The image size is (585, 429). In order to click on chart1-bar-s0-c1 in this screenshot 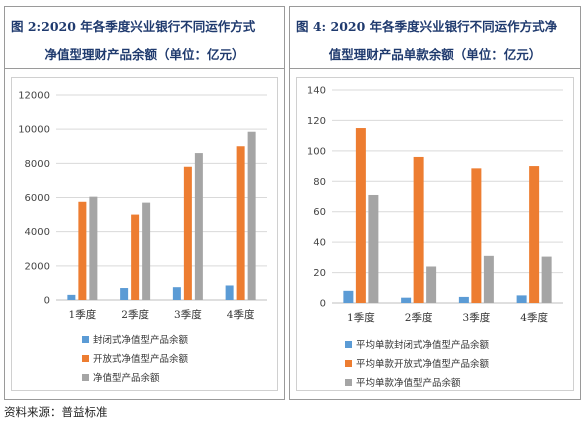, I will do `click(406, 300)`.